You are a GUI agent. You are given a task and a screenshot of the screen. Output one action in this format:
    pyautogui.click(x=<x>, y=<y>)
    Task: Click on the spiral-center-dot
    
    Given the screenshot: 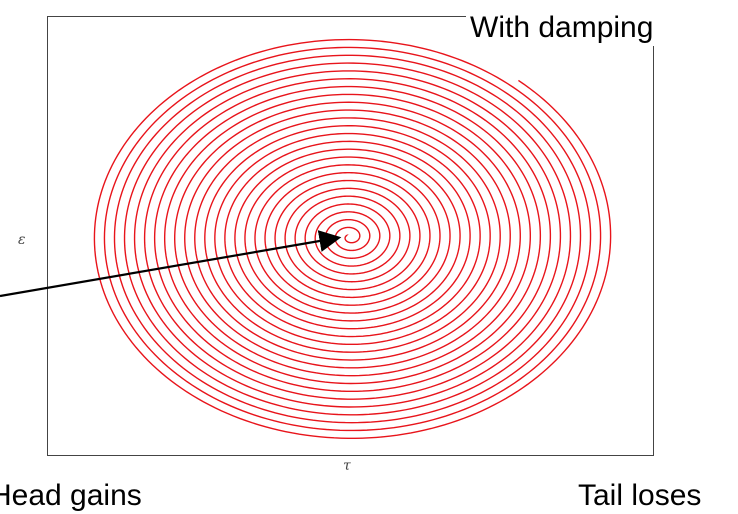 What is the action you would take?
    pyautogui.click(x=350, y=237)
    